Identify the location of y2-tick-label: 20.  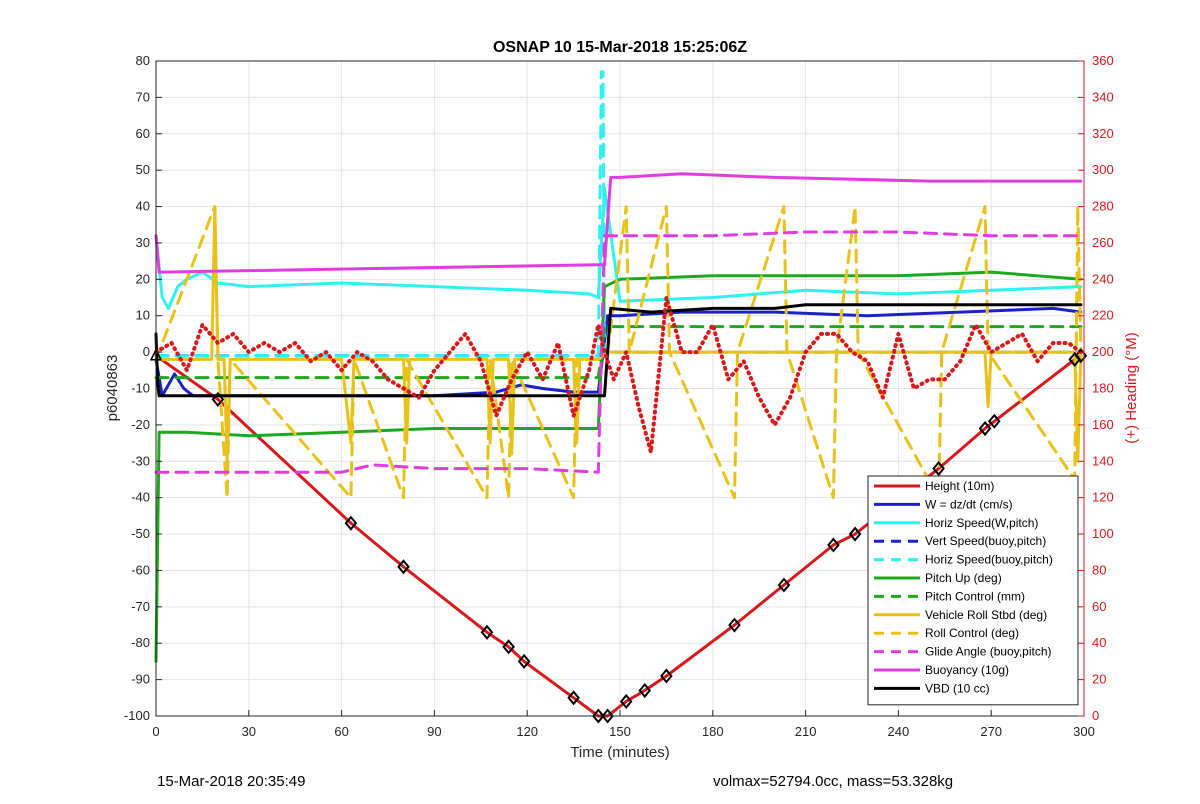
(1099, 679).